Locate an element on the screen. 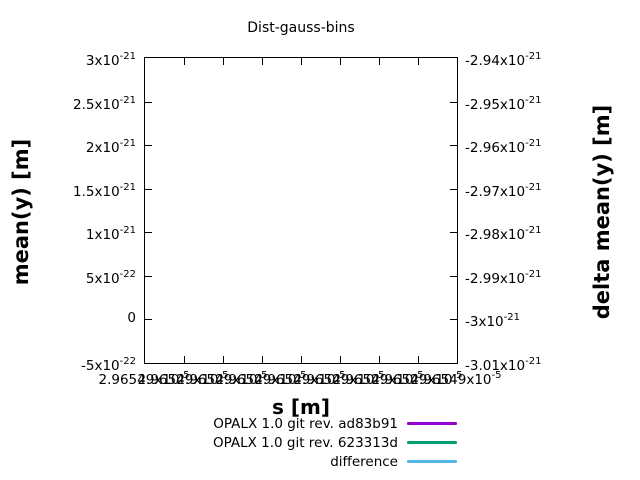 This screenshot has width=640, height=480. y-left-tick-label: 1x10⁻²¹ is located at coordinates (110, 234).